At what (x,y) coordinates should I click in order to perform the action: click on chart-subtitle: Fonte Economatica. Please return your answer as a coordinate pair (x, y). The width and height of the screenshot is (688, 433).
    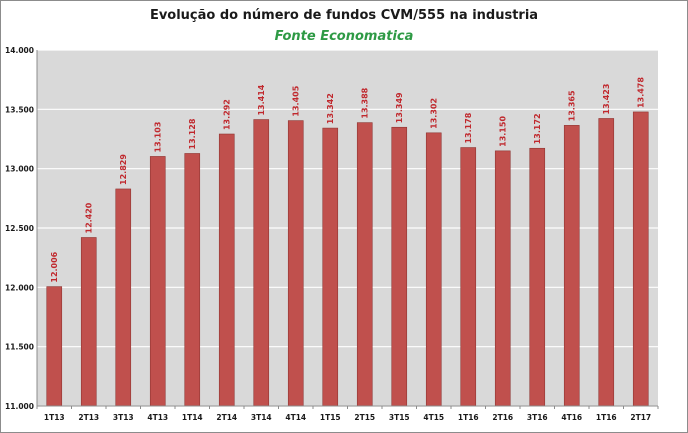
    Looking at the image, I should click on (344, 36).